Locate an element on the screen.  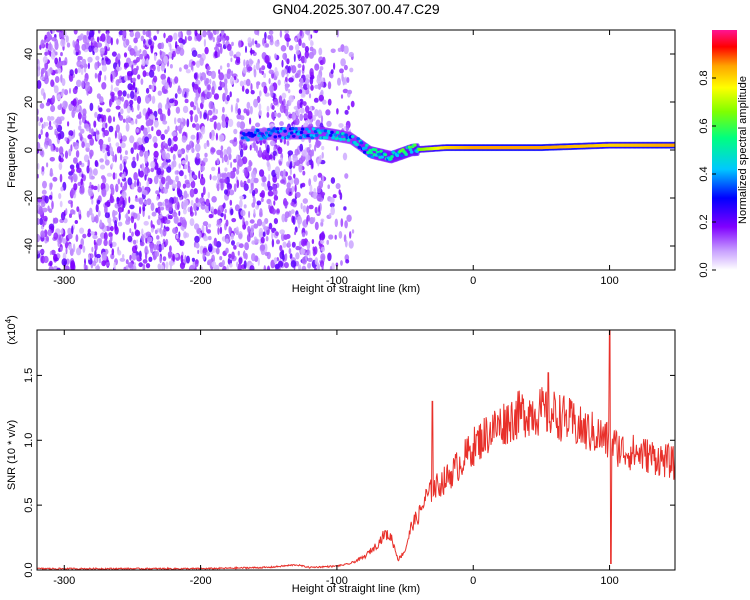
snr-xtick-label: -300 is located at coordinates (64, 581).